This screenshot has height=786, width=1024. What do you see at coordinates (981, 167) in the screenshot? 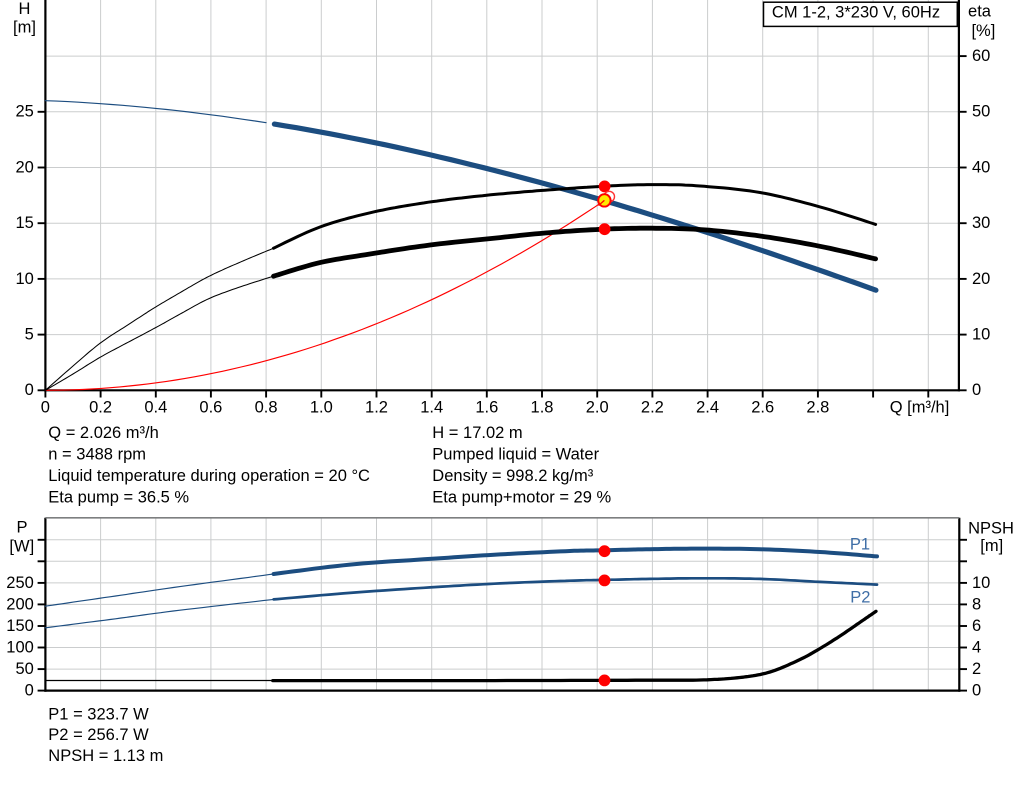
I see `svg-text: 40` at bounding box center [981, 167].